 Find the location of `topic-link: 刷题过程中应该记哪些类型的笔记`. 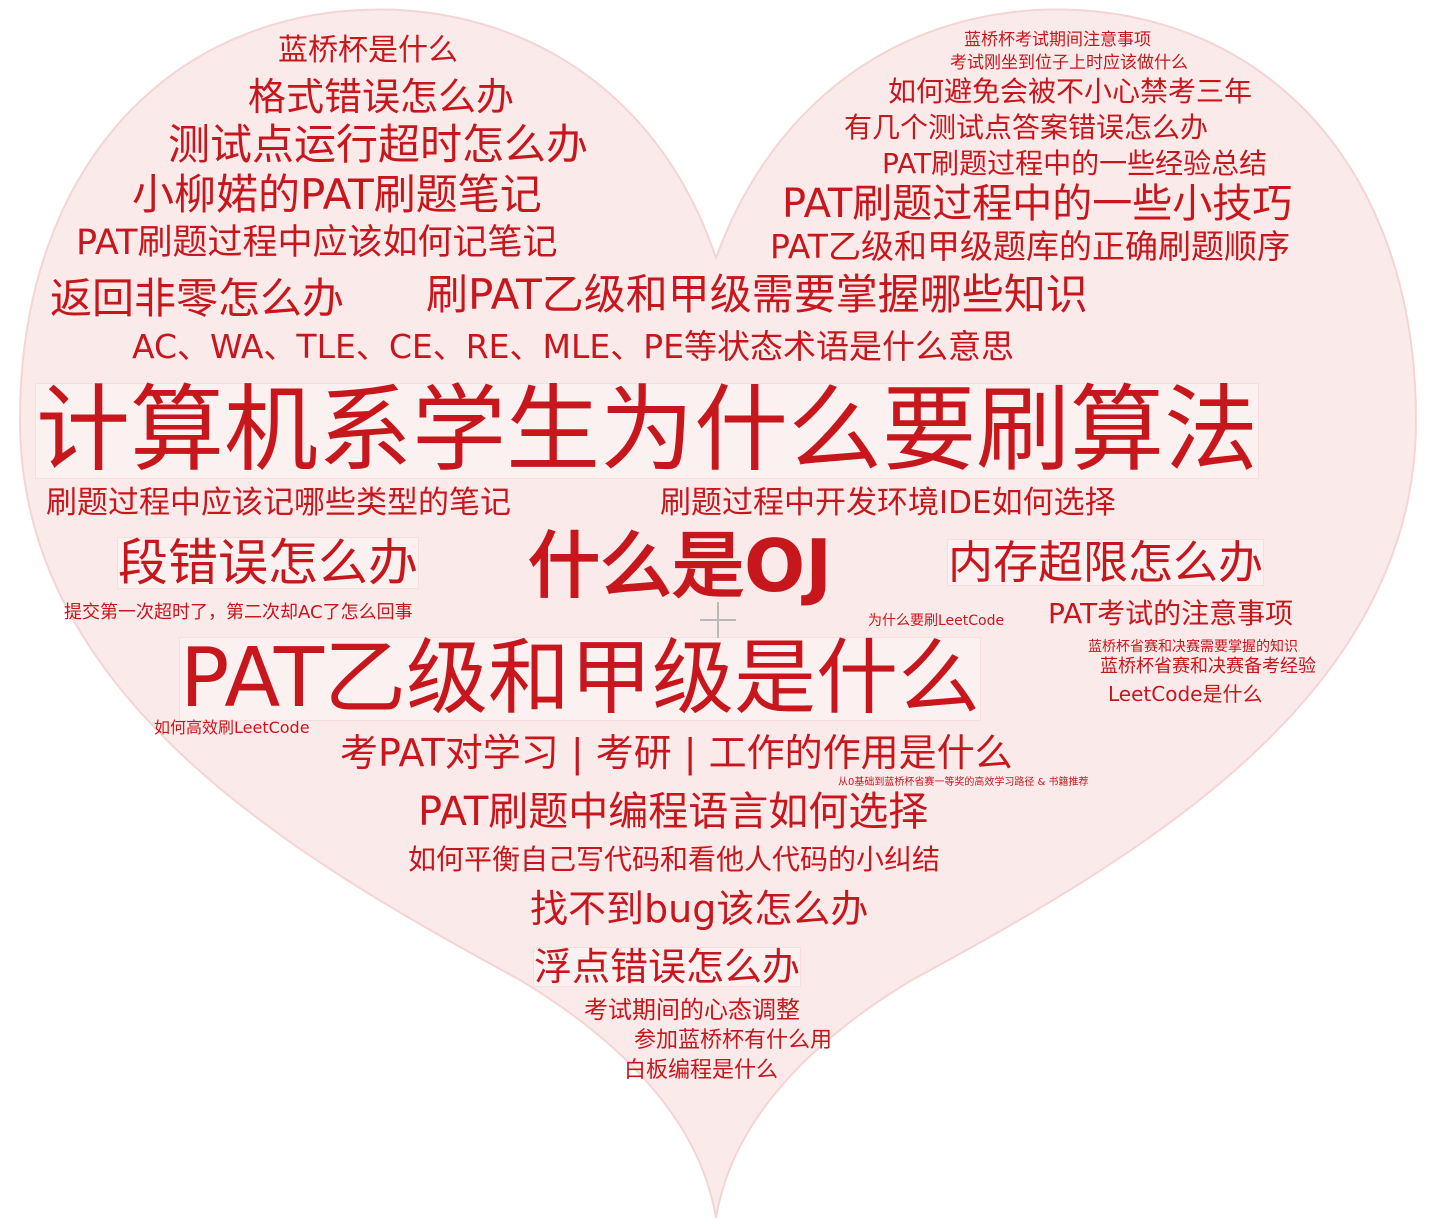

topic-link: 刷题过程中应该记哪些类型的笔记 is located at coordinates (278, 503).